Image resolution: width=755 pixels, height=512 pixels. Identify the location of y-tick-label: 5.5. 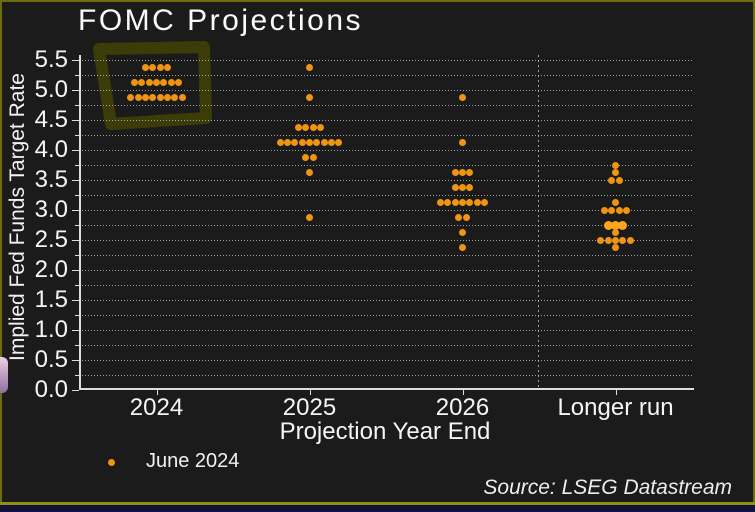
(51, 59).